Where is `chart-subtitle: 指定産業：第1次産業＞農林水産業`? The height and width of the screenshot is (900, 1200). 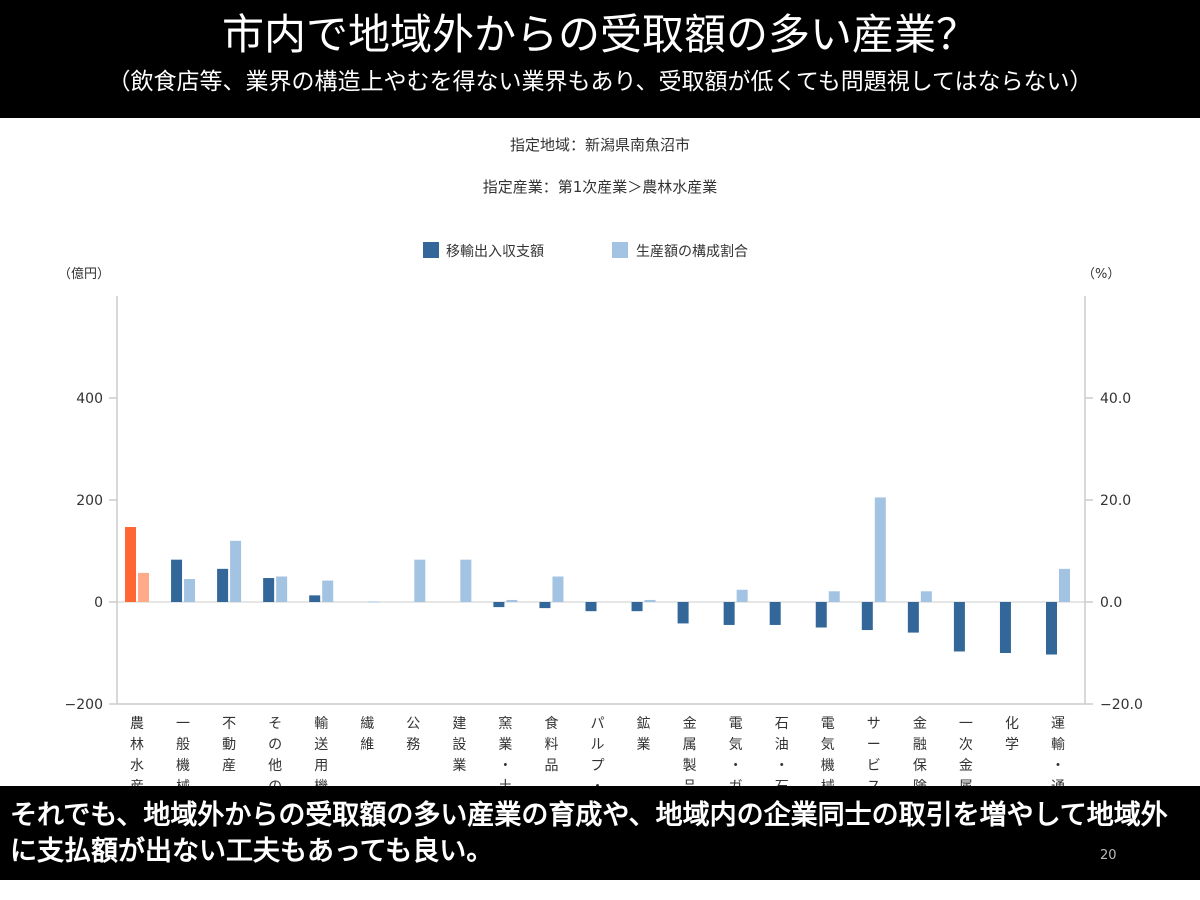 chart-subtitle: 指定産業：第1次産業＞農林水産業 is located at coordinates (600, 187).